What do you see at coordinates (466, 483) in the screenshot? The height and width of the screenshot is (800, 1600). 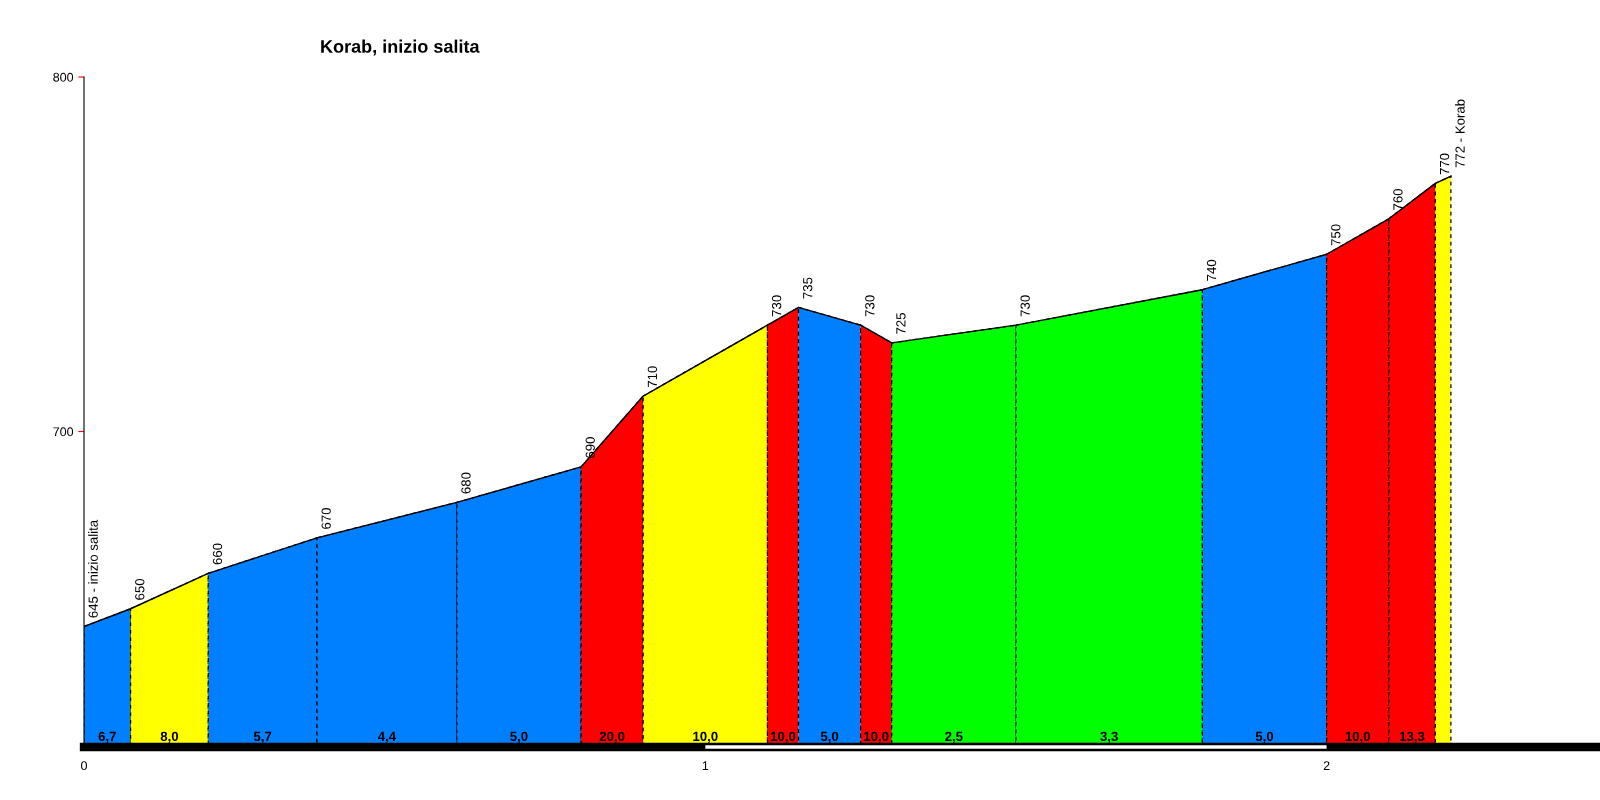 I see `data-label: 680` at bounding box center [466, 483].